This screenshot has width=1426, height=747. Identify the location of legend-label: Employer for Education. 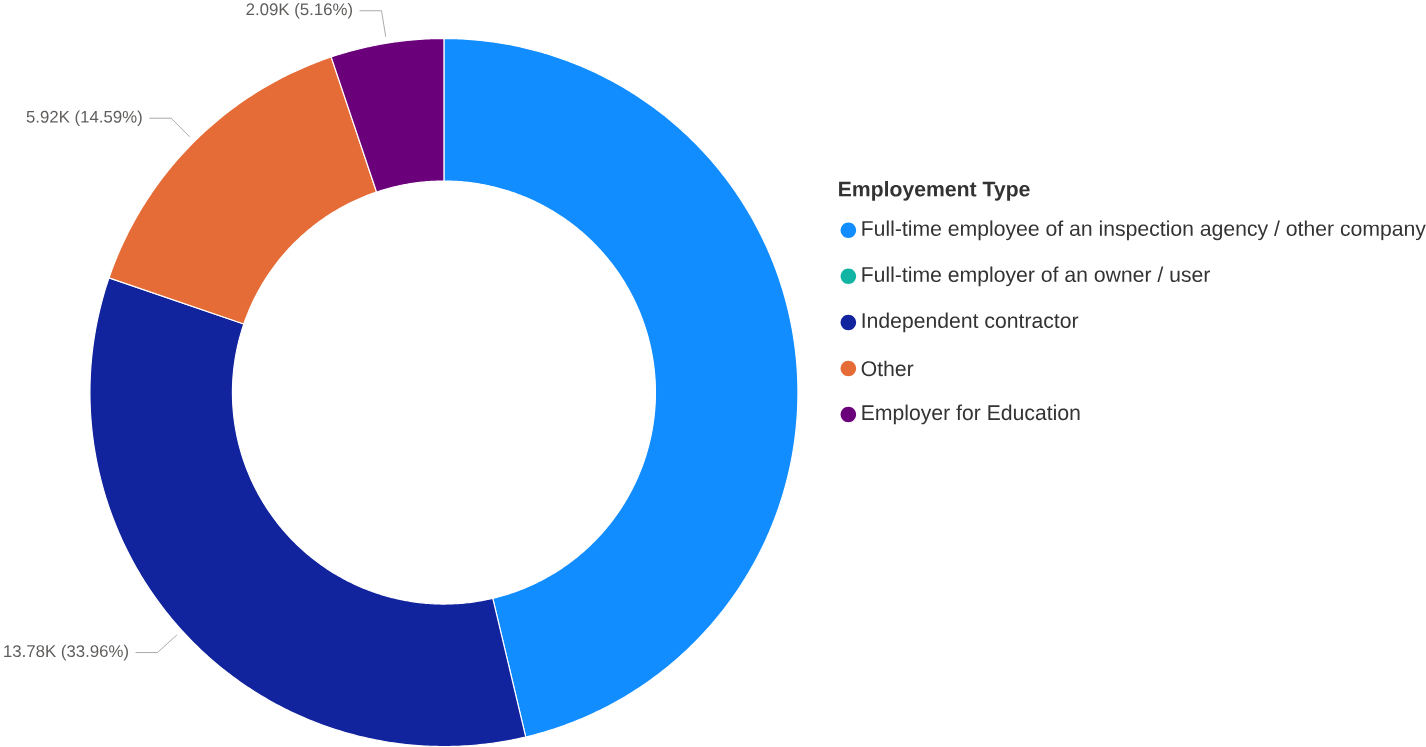
(971, 414).